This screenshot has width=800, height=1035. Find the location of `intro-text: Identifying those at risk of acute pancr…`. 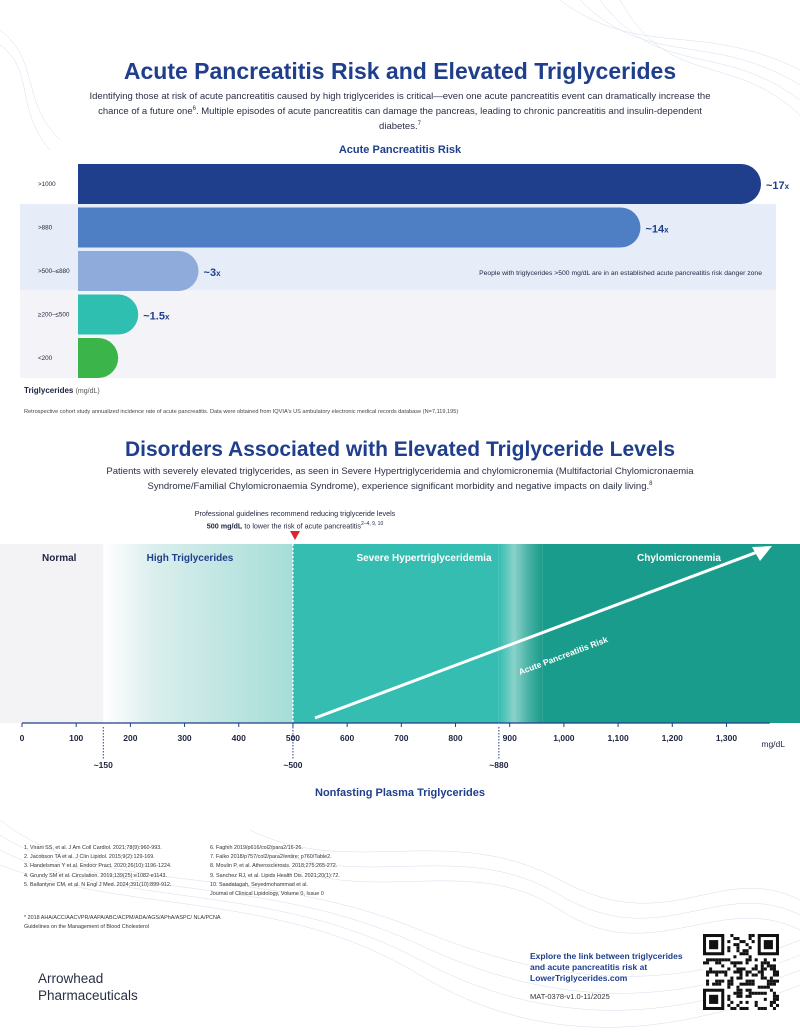

intro-text: Identifying those at risk of acute pancr… is located at coordinates (400, 112).